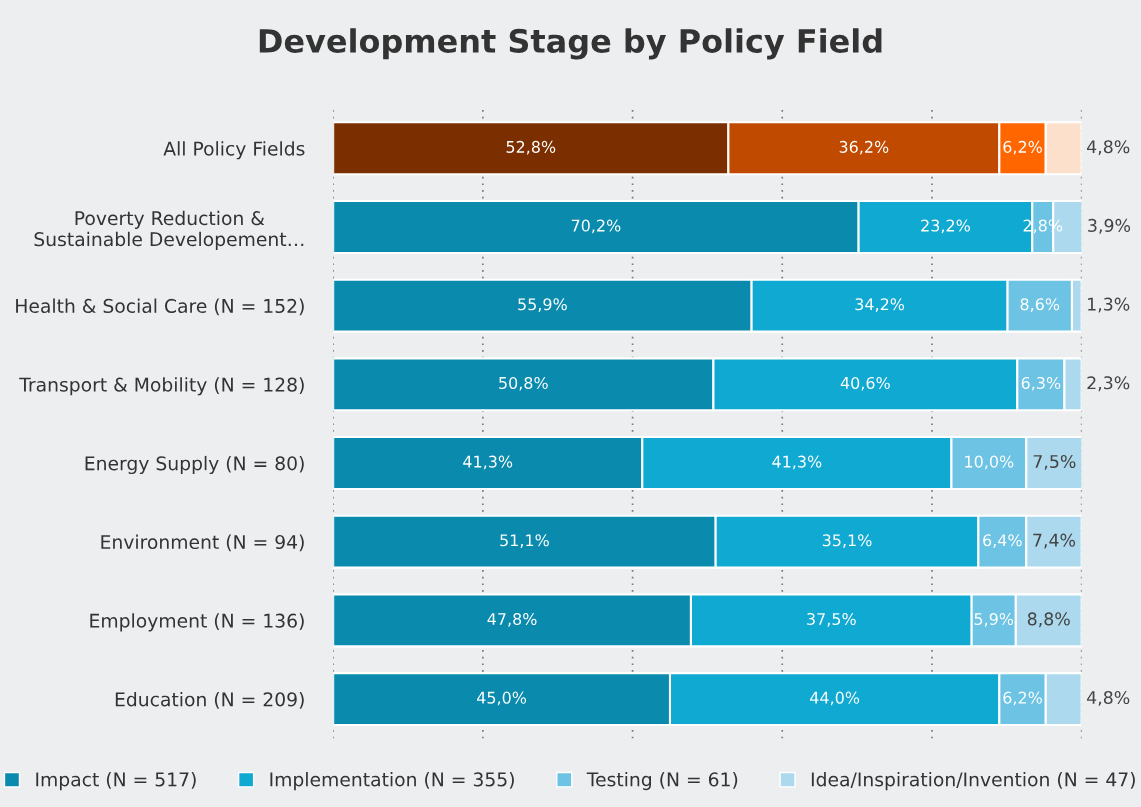 The width and height of the screenshot is (1141, 807). I want to click on legend-label: Testing (N = 61), so click(662, 781).